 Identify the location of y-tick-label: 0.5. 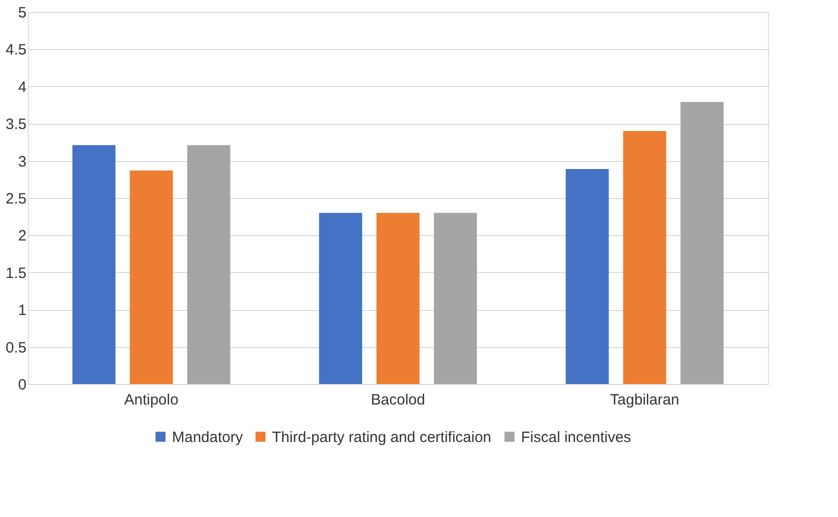
(16, 347).